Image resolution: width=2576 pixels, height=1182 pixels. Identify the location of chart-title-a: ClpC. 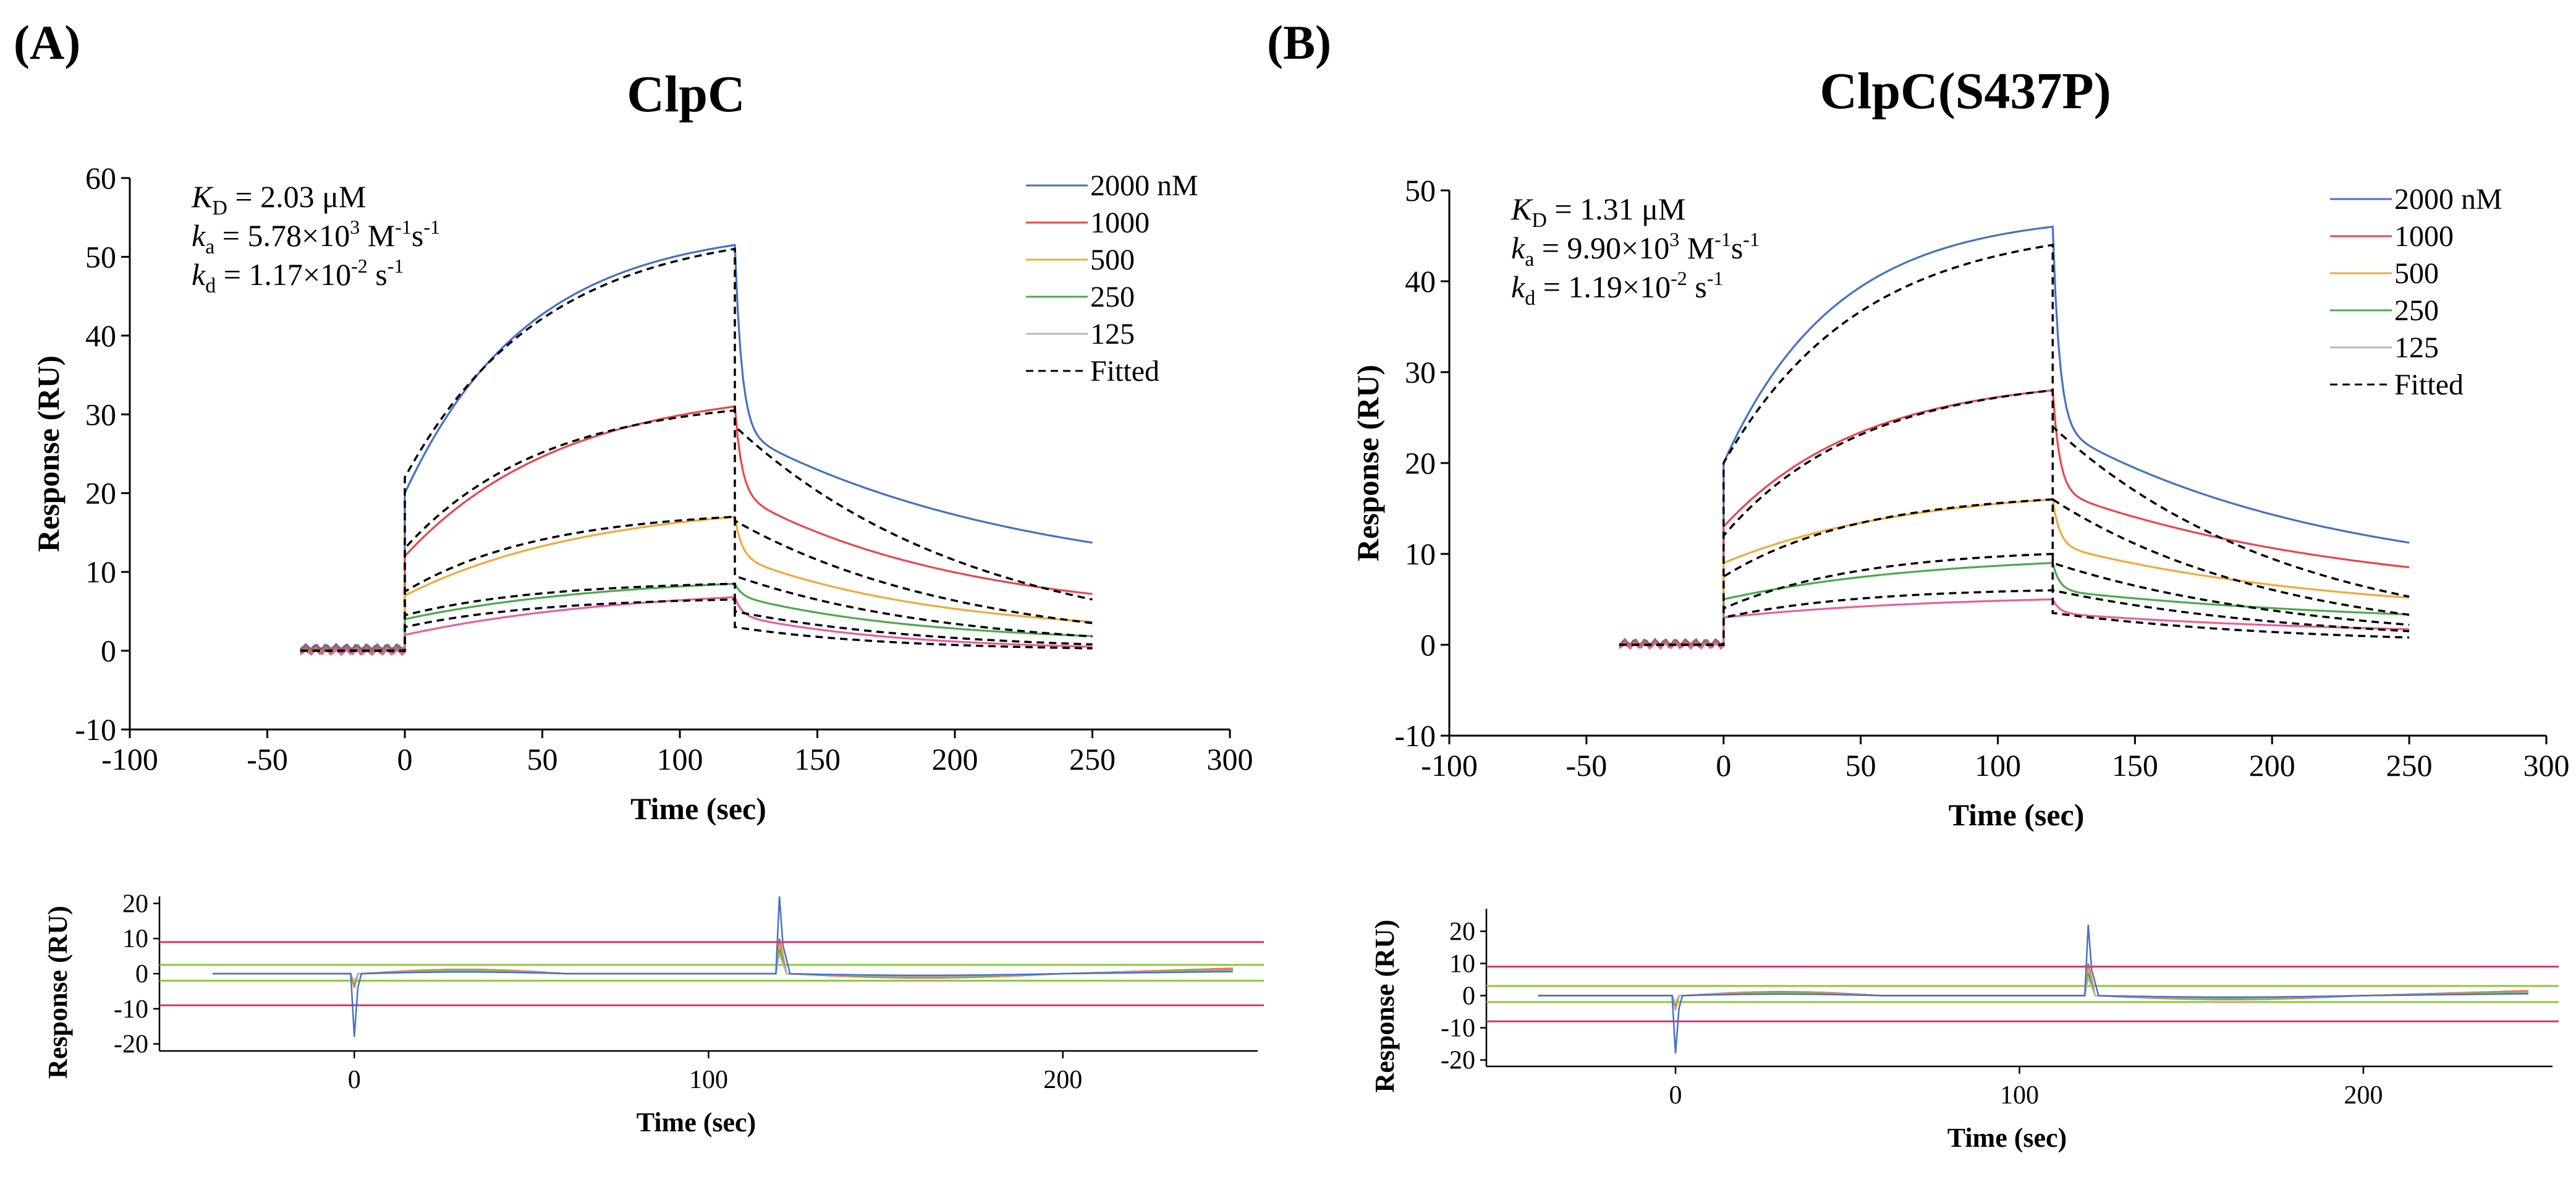
(686, 94).